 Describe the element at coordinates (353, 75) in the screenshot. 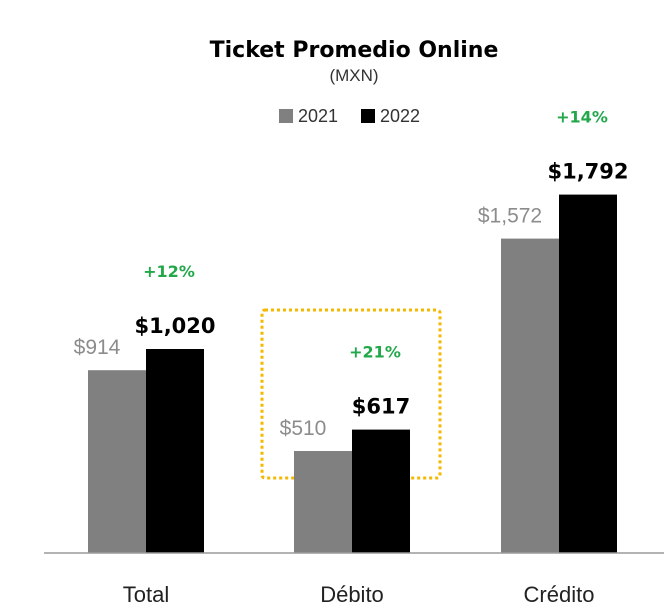

I see `chart-subtitle: (MXN)` at that location.